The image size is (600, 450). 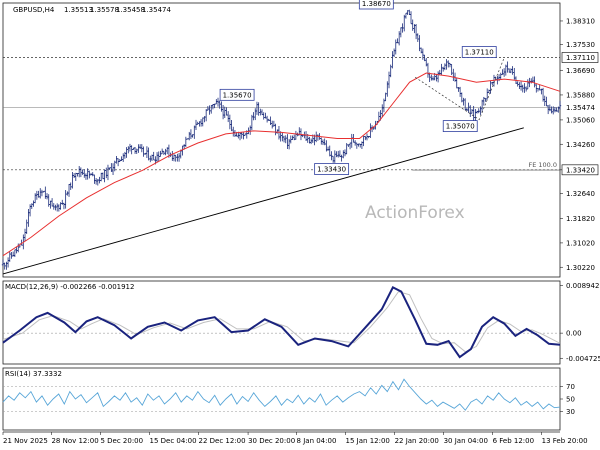 I want to click on header-symbol: GBPUSD,H4, so click(x=34, y=10).